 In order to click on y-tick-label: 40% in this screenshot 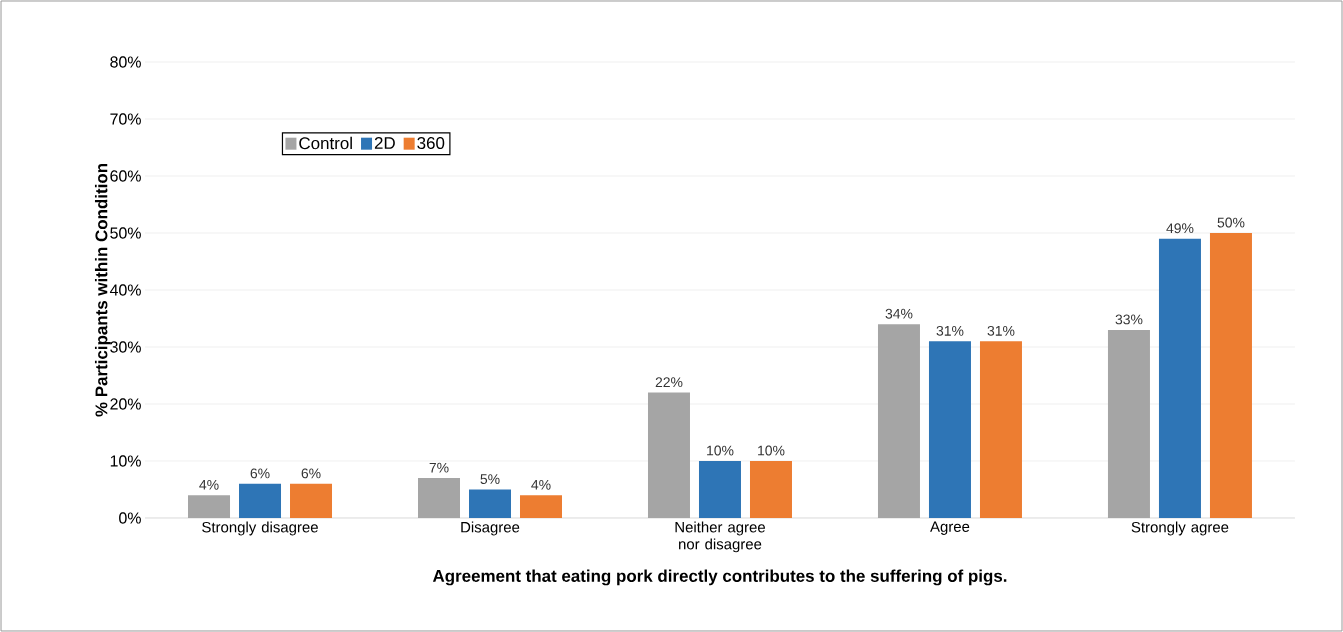, I will do `click(125, 290)`.